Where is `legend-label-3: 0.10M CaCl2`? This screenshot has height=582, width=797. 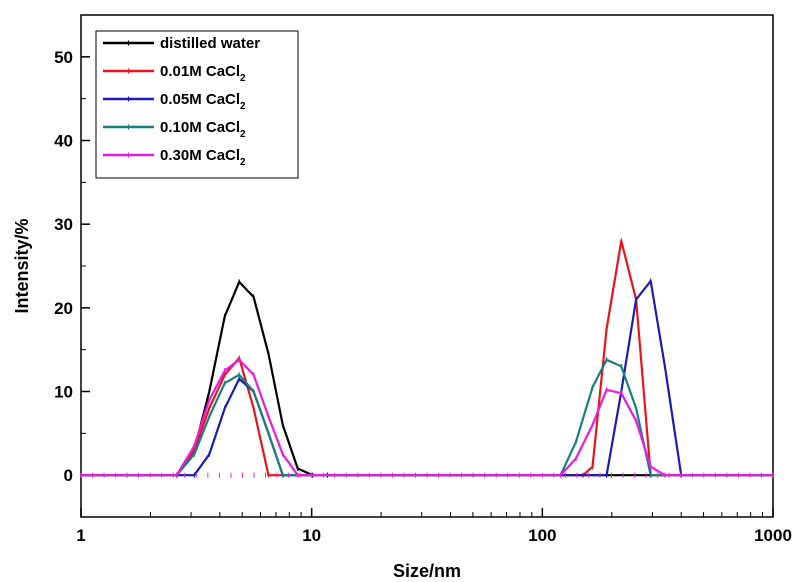
legend-label-3: 0.10M CaCl2 is located at coordinates (203, 129).